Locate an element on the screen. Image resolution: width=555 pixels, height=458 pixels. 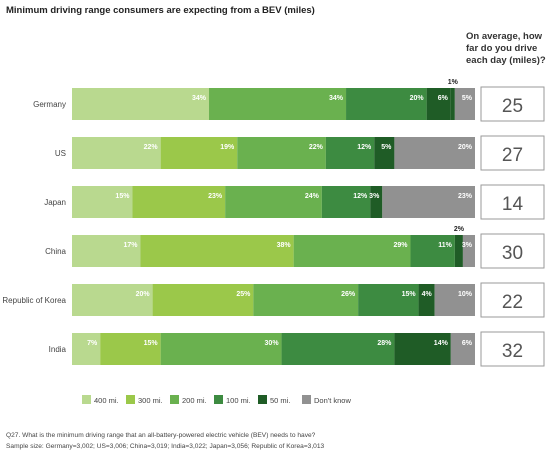
daily-miles-value: 27 is located at coordinates (512, 155).